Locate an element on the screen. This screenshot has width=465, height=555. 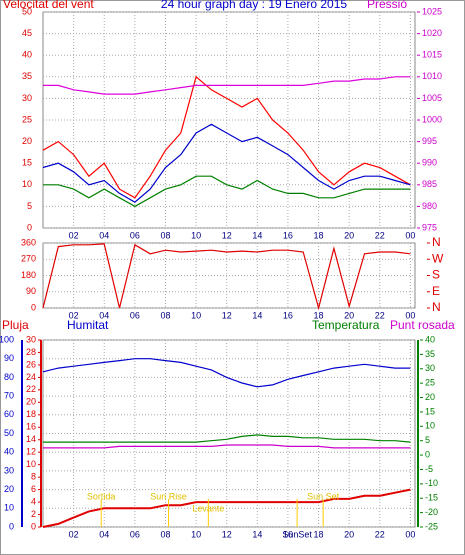
y2-tick-label: -20 is located at coordinates (431, 512).